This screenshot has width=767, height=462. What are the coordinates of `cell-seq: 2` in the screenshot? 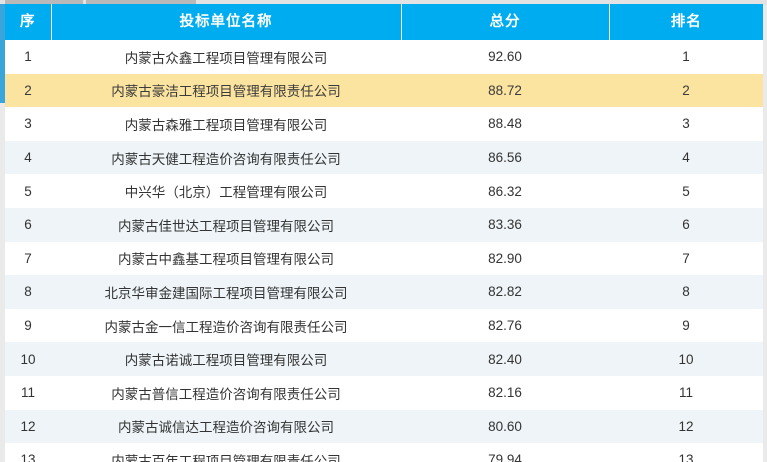 It's located at (28, 90).